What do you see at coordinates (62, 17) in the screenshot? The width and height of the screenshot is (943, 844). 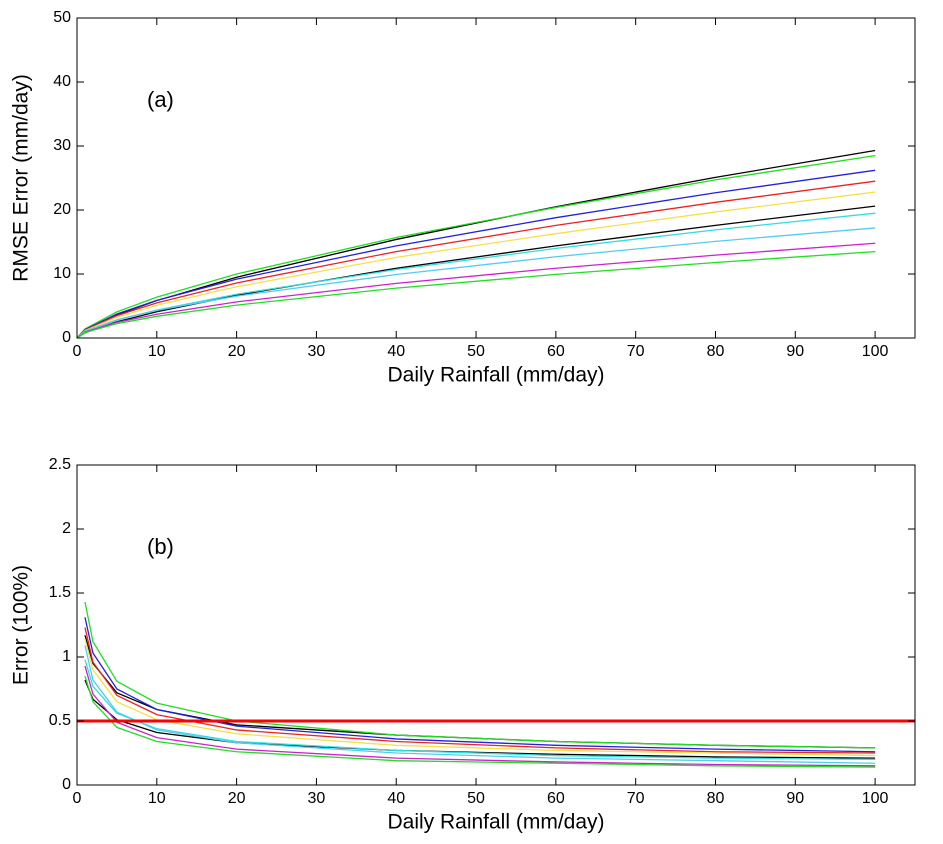 I see `y-tick-label: 50` at bounding box center [62, 17].